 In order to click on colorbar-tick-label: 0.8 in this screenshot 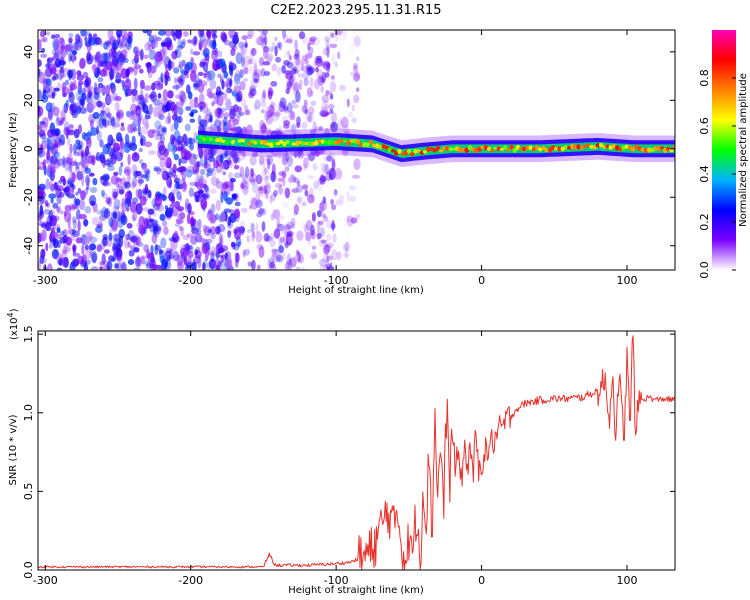, I will do `click(704, 78)`.